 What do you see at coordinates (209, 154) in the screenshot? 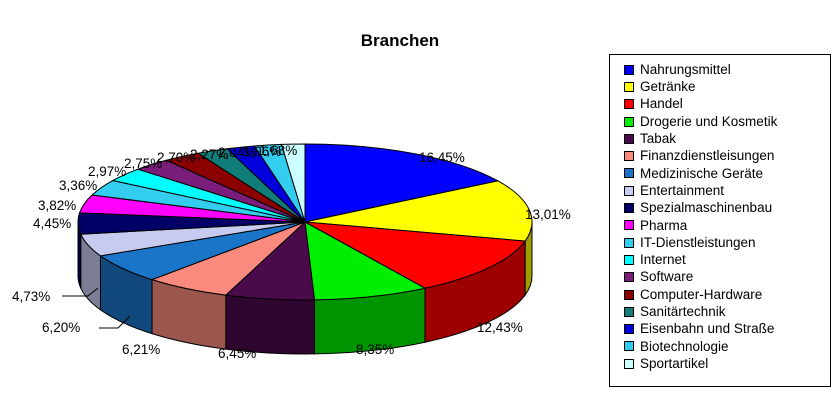
I see `pie-data-label: 2,27%` at bounding box center [209, 154].